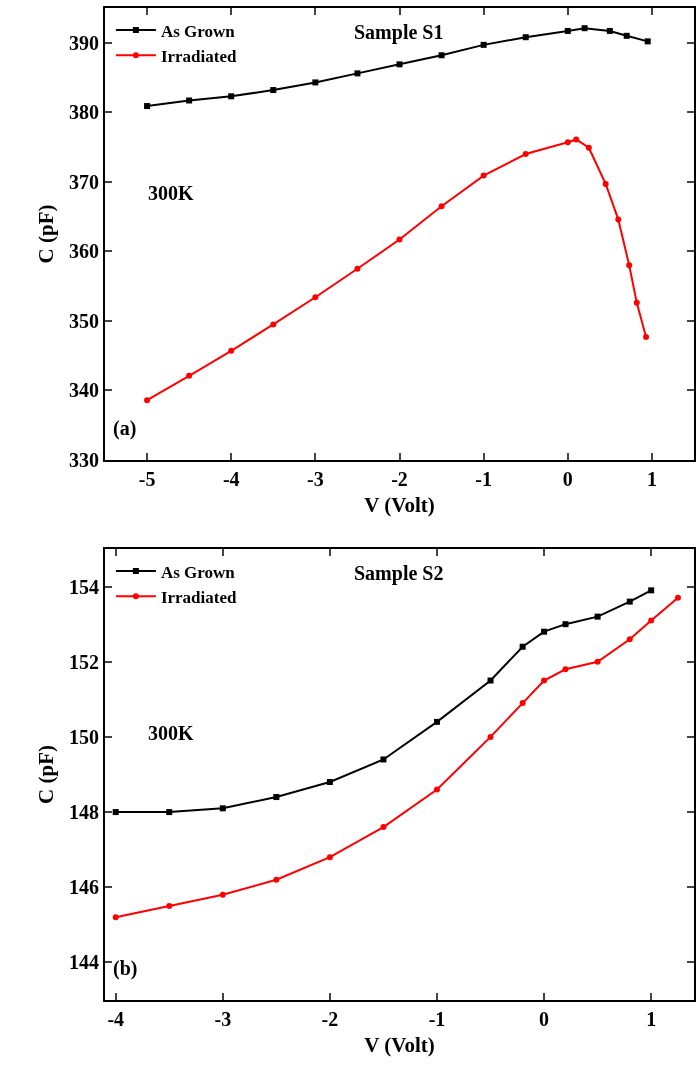 This screenshot has height=1070, width=700. I want to click on annotation: (b), so click(125, 968).